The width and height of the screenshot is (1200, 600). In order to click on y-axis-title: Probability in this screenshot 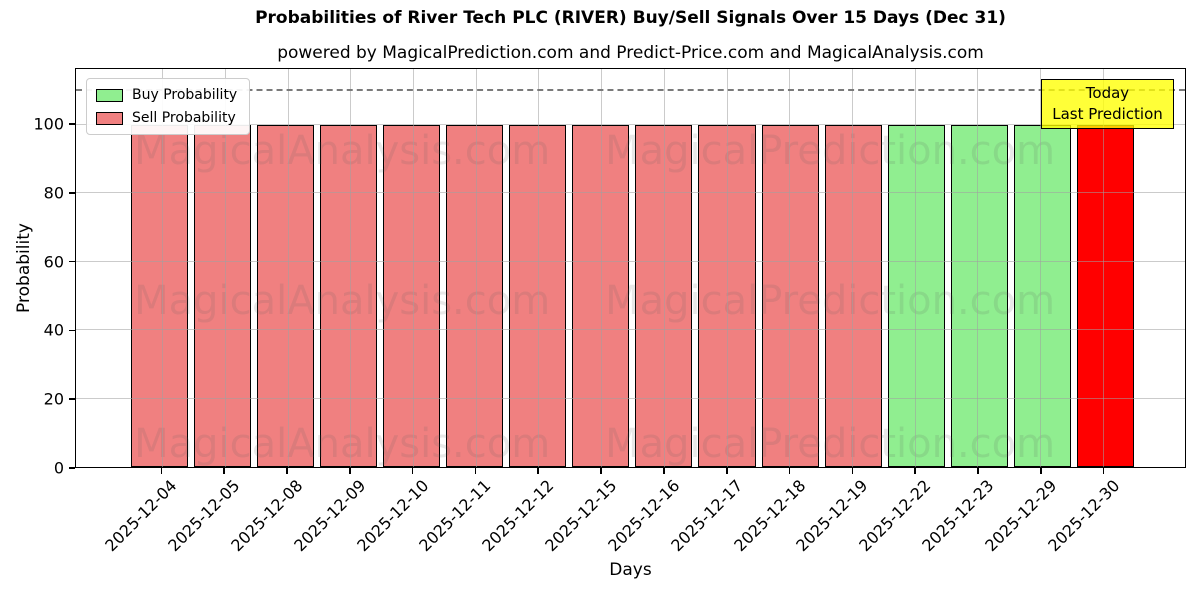, I will do `click(24, 268)`.